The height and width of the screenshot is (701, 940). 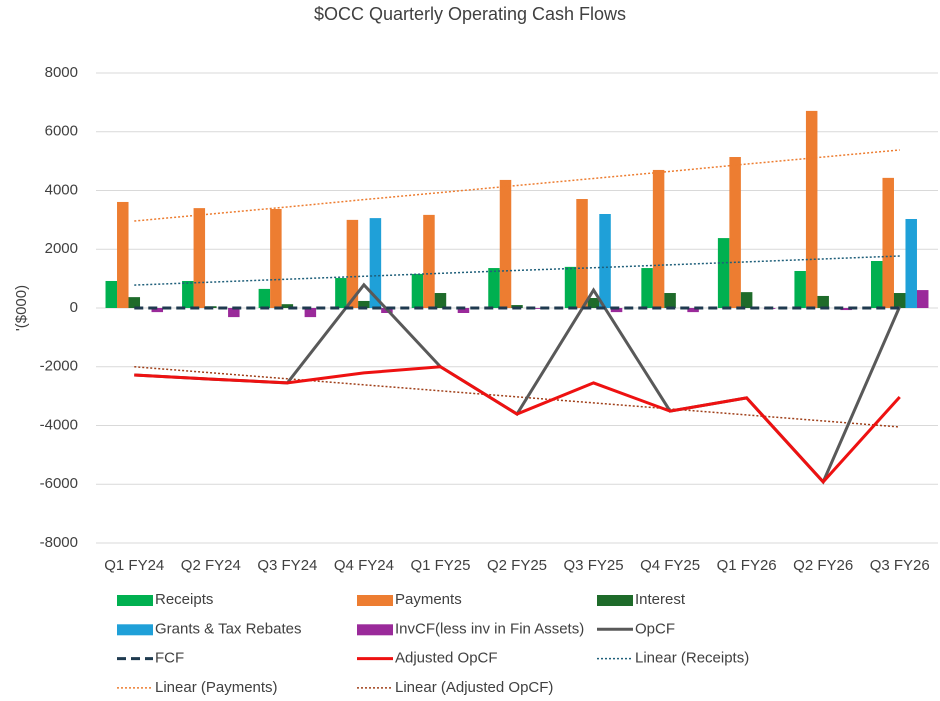 I want to click on x-tick-label: Q1 FY25, so click(x=440, y=565).